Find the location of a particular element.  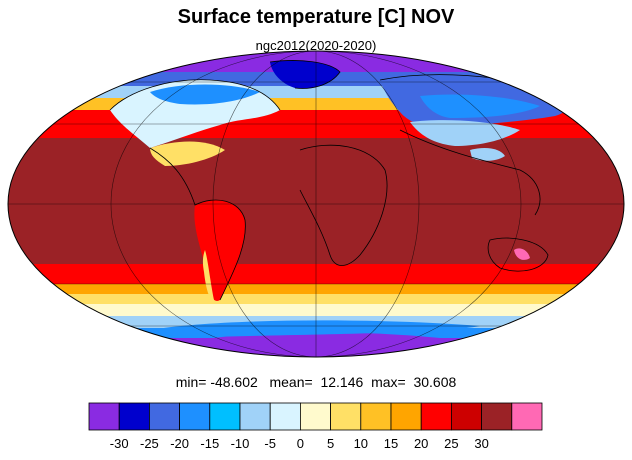

stats-line: min= -48.602 mean= 12.146 max= 30.608 is located at coordinates (316, 382).